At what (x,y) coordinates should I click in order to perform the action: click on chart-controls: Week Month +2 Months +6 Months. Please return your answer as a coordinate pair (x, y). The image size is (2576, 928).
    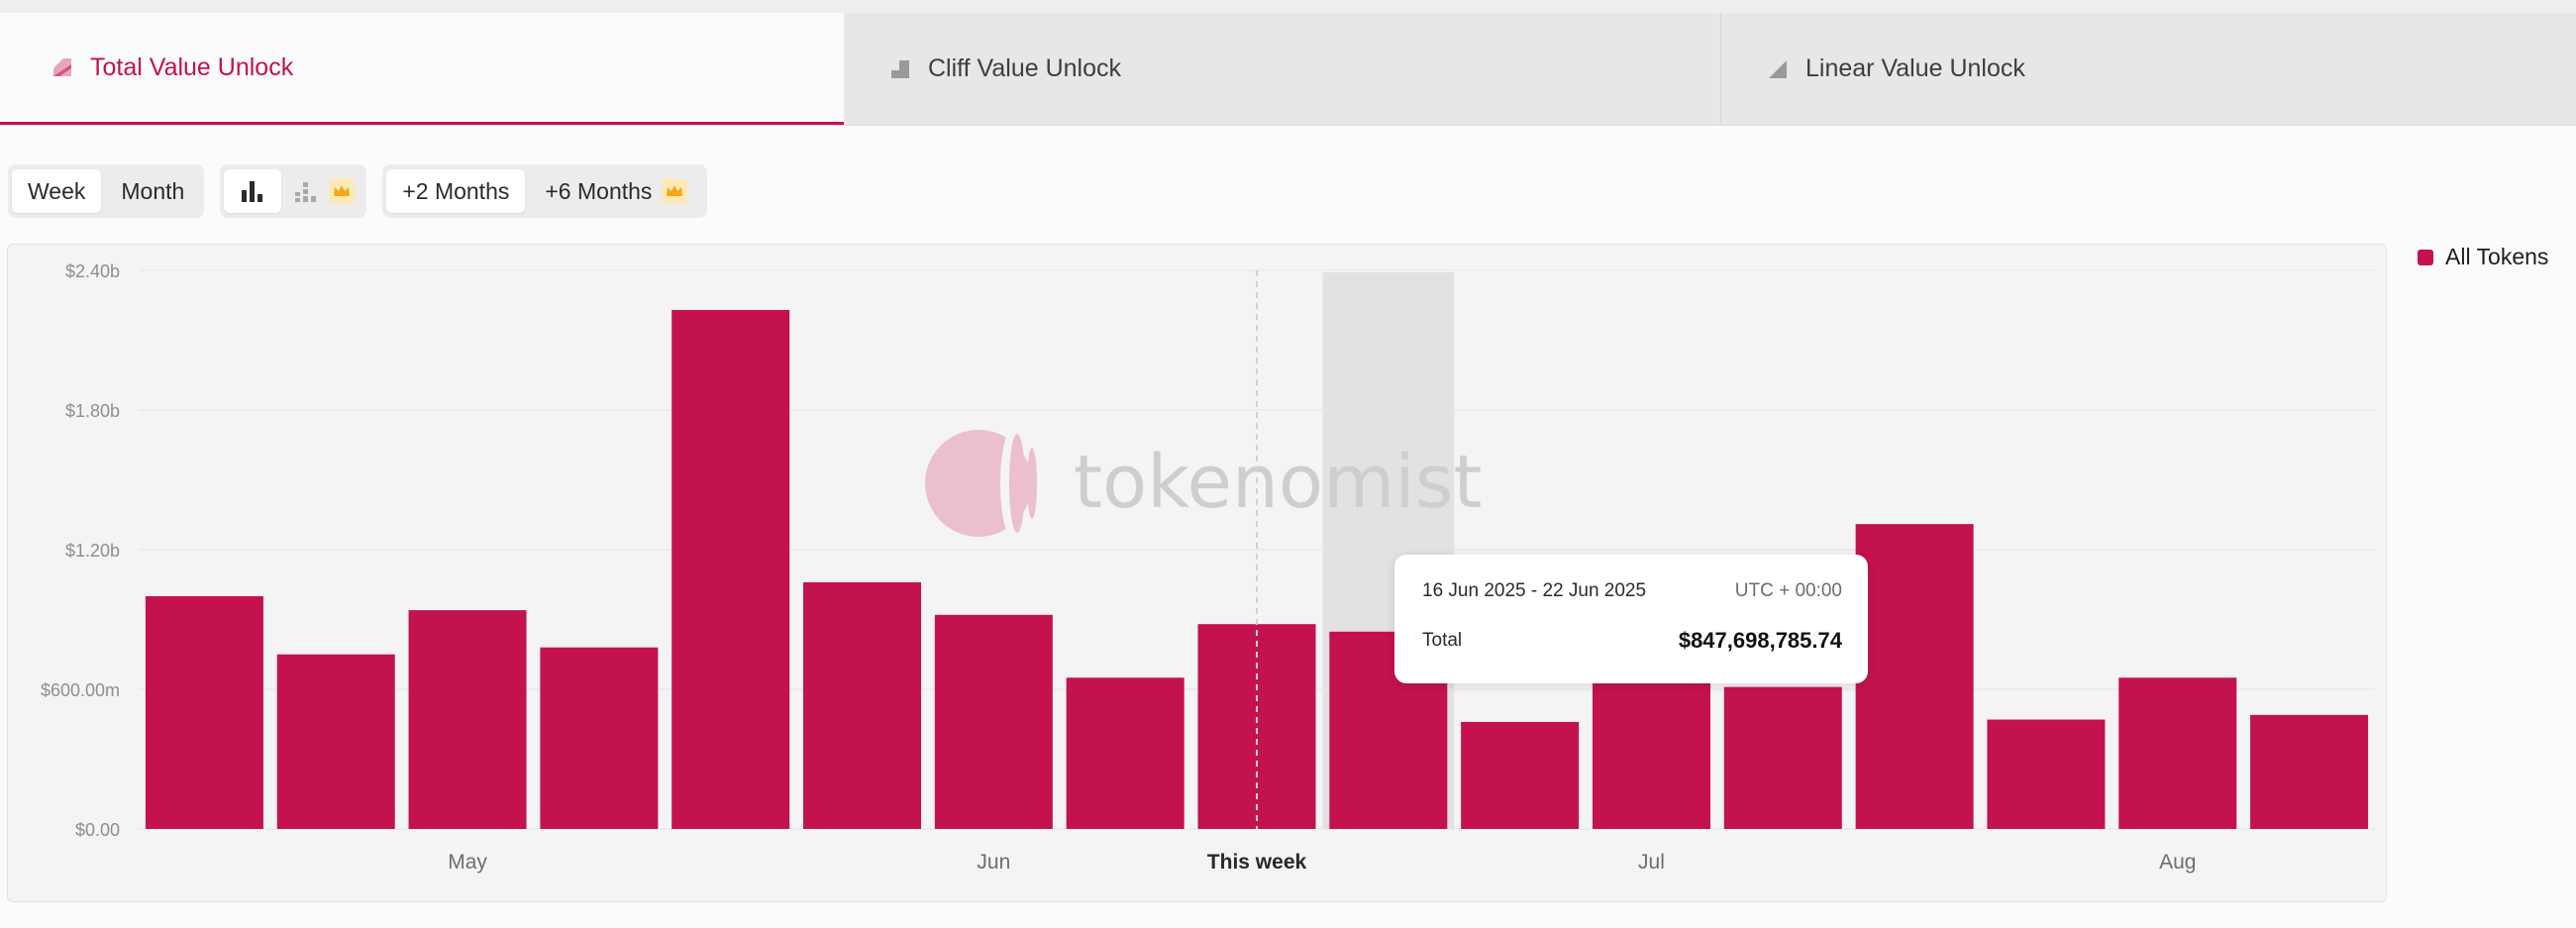
    Looking at the image, I should click on (358, 191).